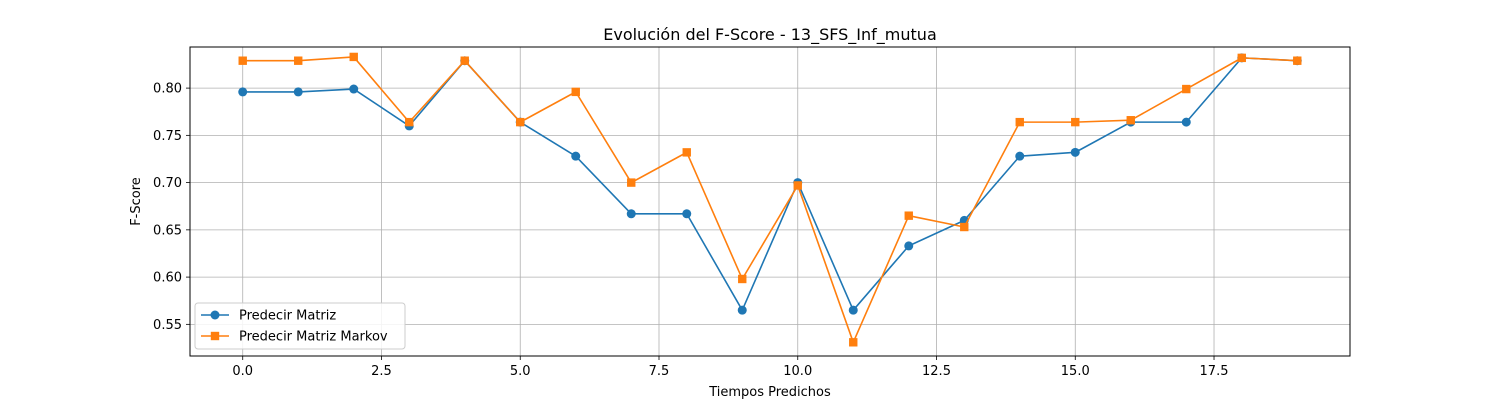  Describe the element at coordinates (167, 278) in the screenshot. I see `y-tick-label: 0.60` at that location.